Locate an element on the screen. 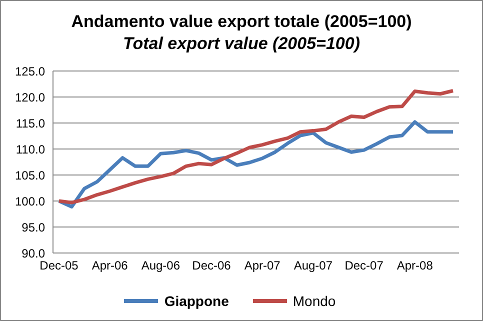  legend-label: Mondo is located at coordinates (314, 301).